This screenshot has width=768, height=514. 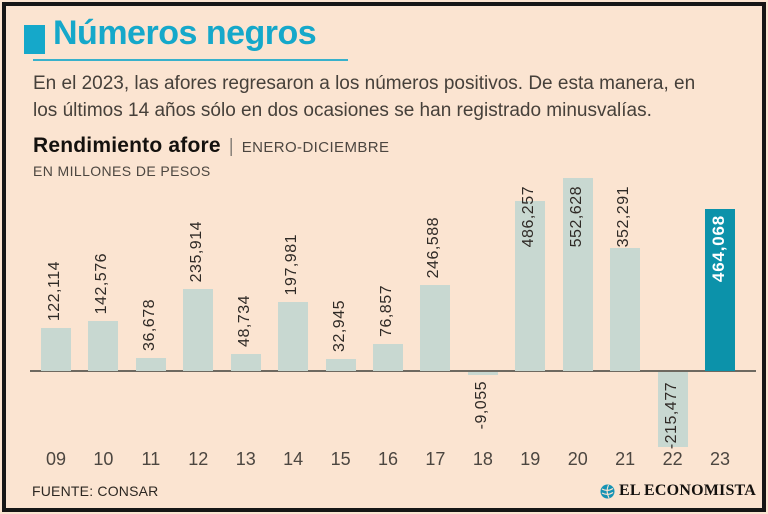 What do you see at coordinates (340, 365) in the screenshot?
I see `bar-2015` at bounding box center [340, 365].